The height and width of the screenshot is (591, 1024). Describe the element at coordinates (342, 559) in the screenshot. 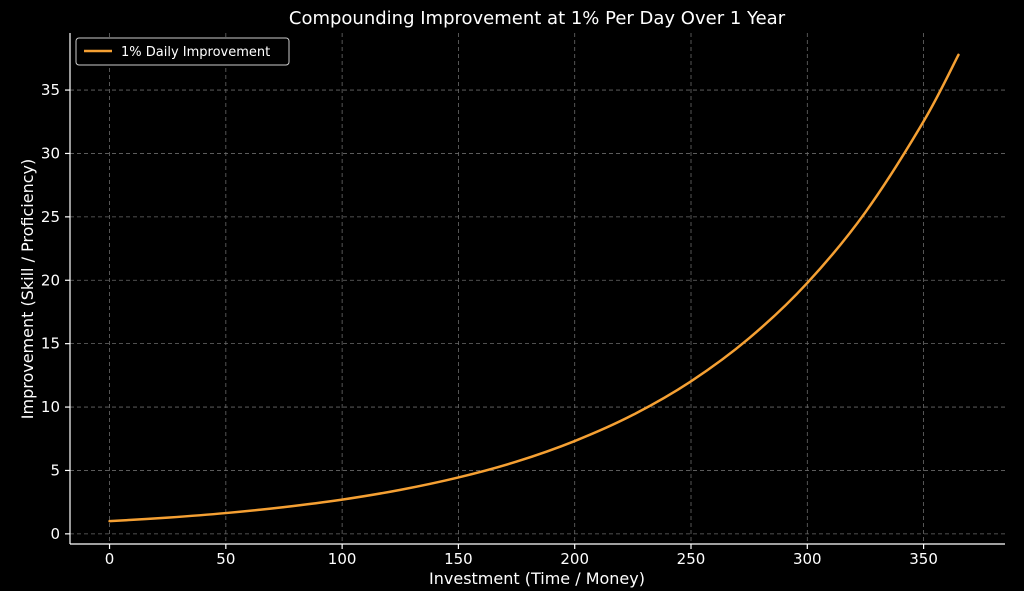

I see `x-tick-label: 100` at that location.